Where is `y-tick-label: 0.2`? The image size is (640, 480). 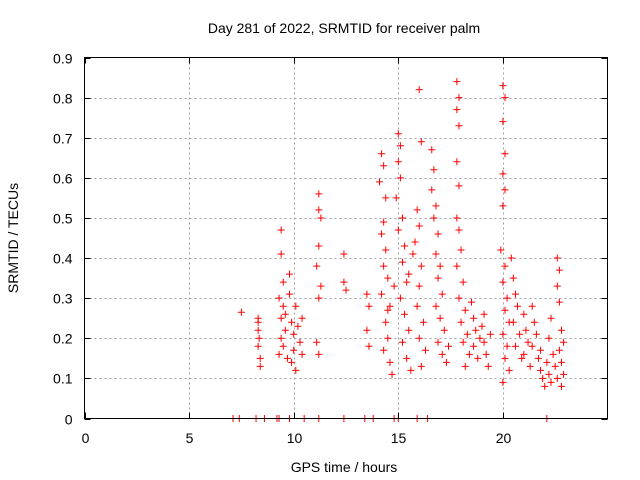
y-tick-label: 0.2 is located at coordinates (63, 339).